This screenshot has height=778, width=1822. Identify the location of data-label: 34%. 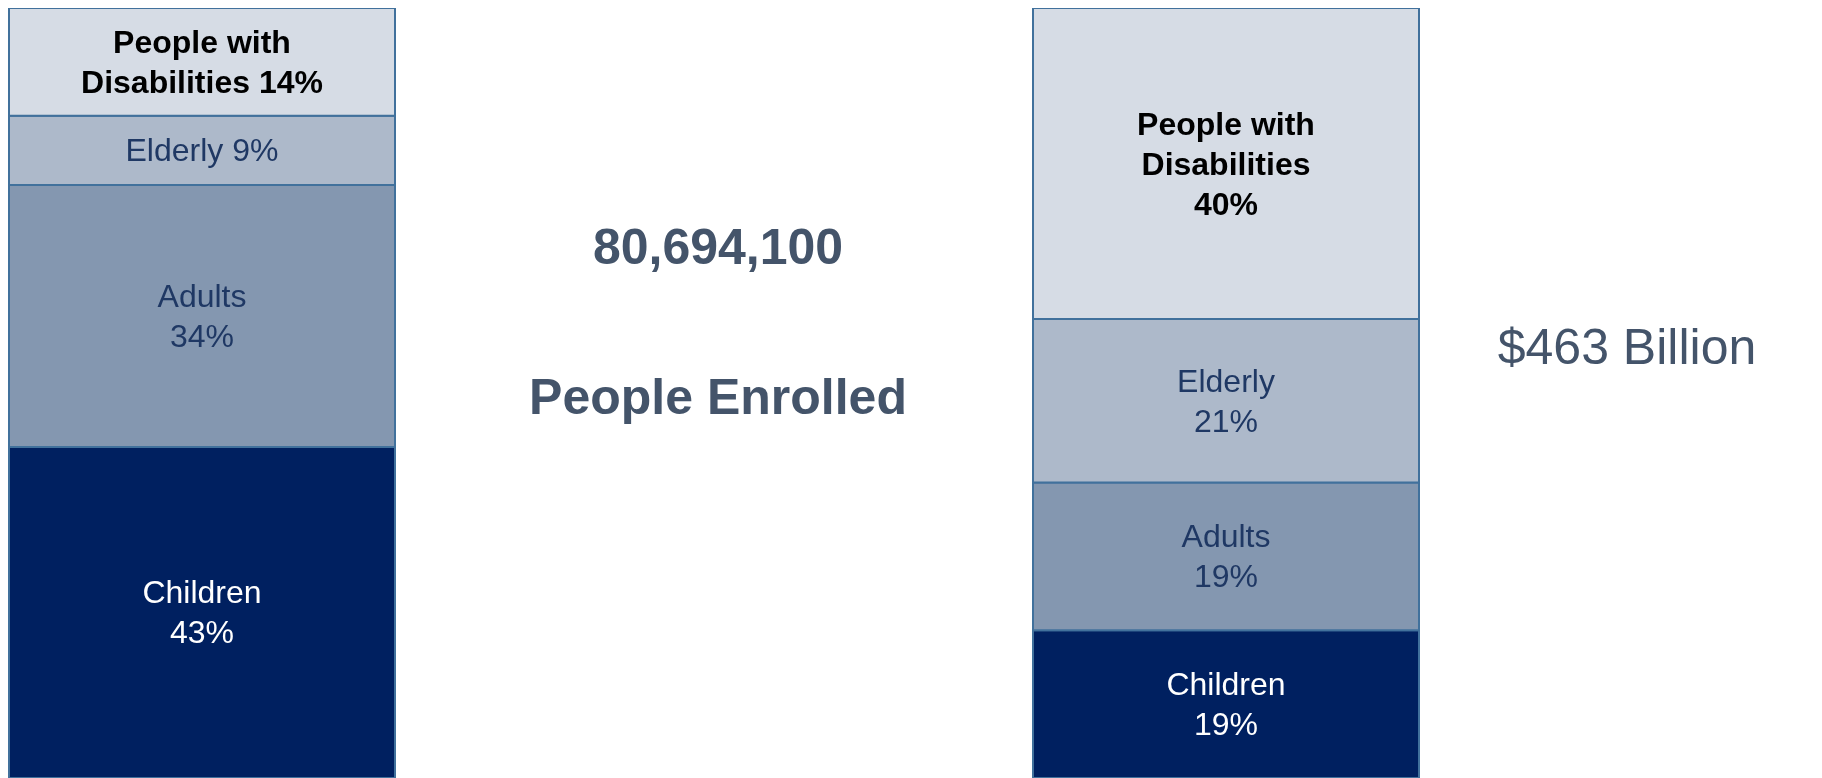
(202, 336).